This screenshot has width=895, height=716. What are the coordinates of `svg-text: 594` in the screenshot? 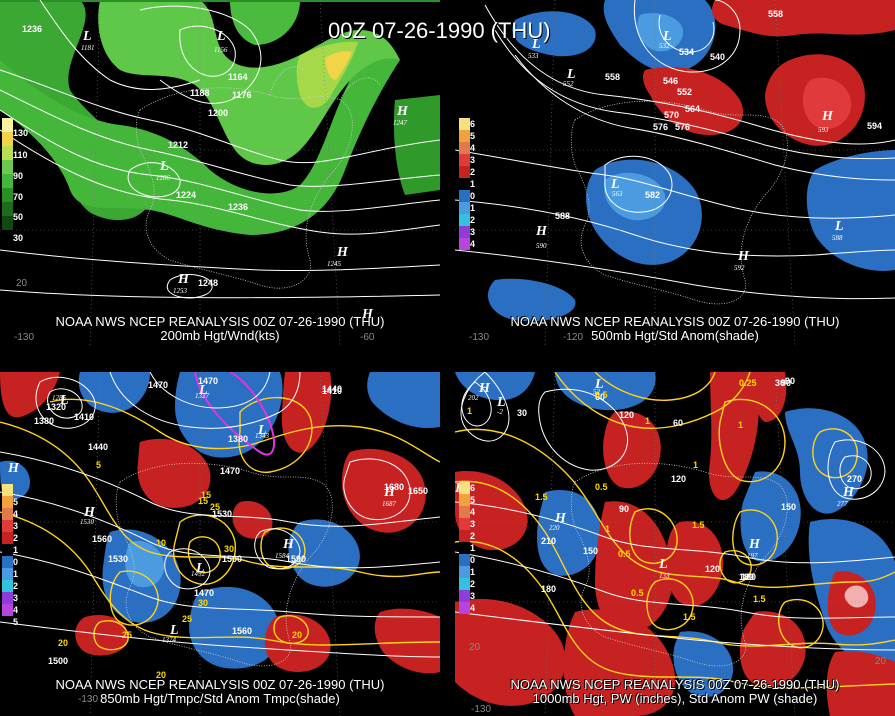 It's located at (874, 126).